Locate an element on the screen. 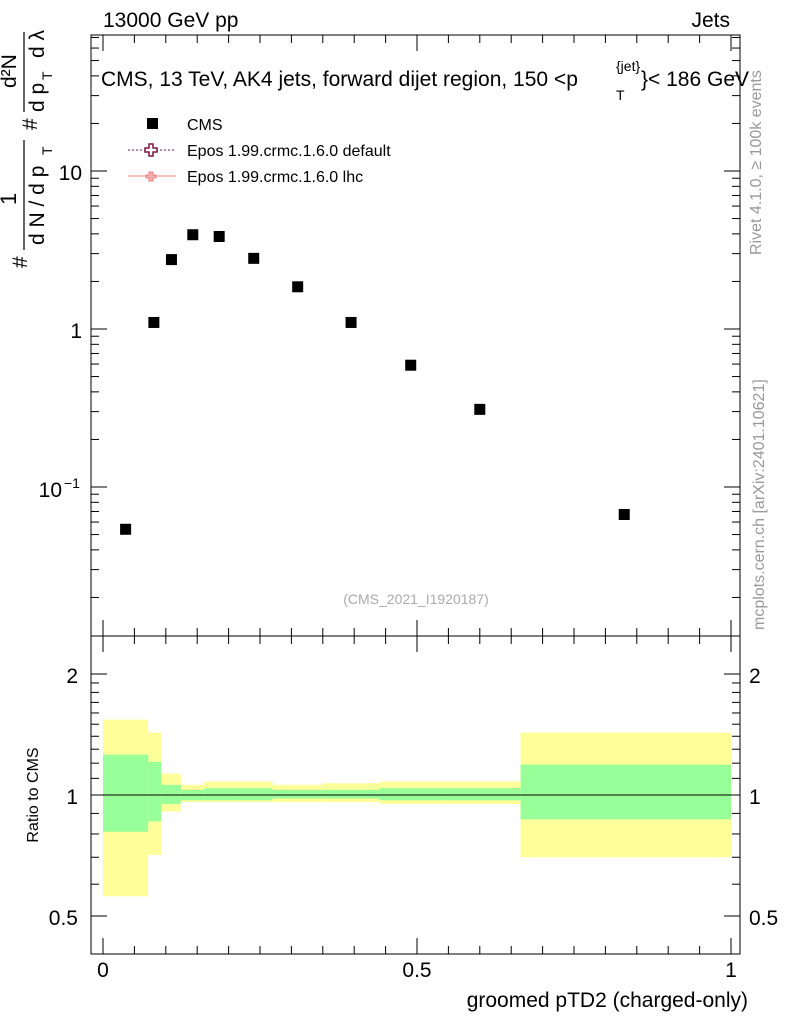  ytick-label-0.1-exponent: −1 is located at coordinates (72, 483).